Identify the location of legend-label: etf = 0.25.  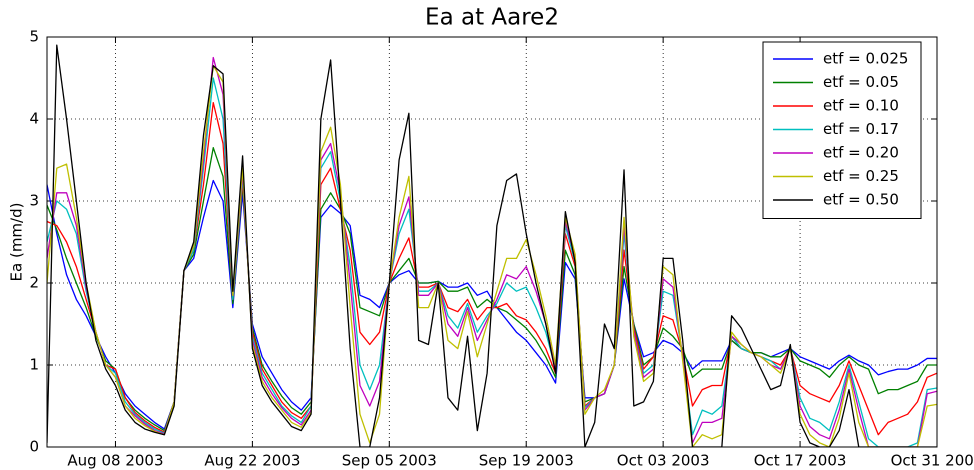
(861, 176).